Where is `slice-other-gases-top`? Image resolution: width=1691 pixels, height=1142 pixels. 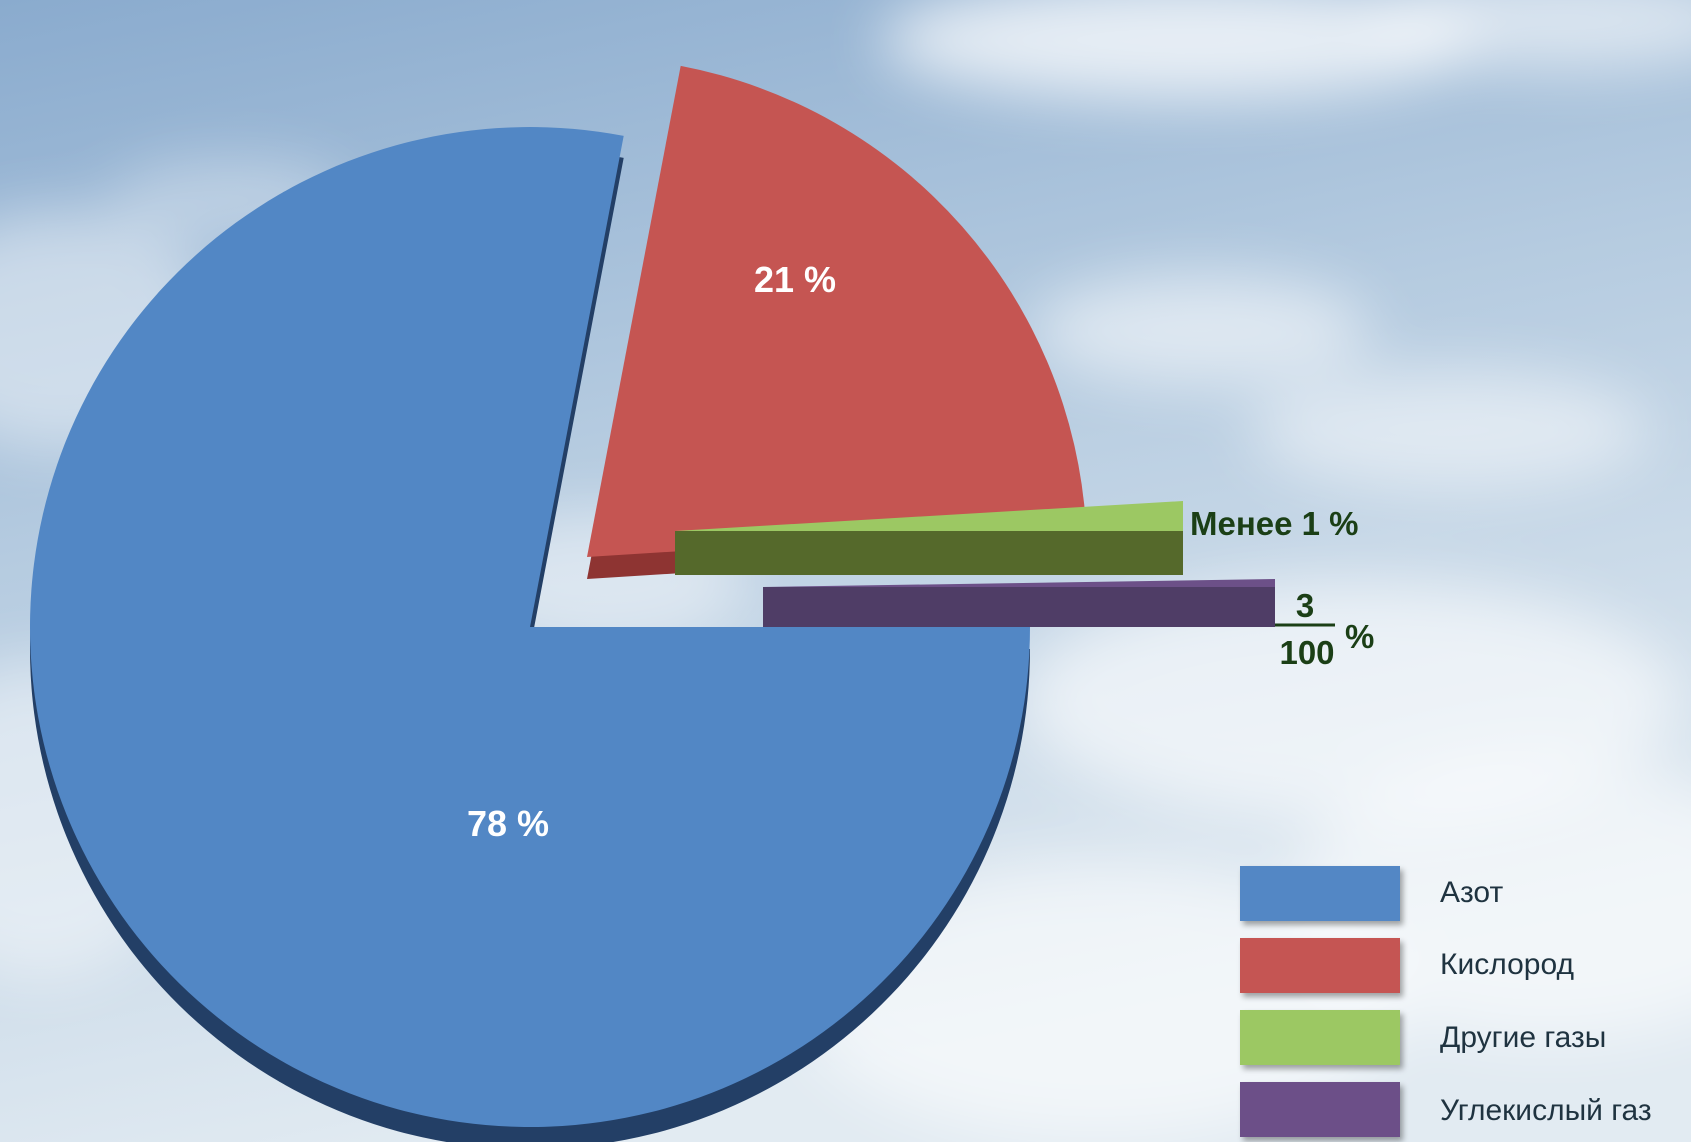
slice-other-gases-top is located at coordinates (929, 516).